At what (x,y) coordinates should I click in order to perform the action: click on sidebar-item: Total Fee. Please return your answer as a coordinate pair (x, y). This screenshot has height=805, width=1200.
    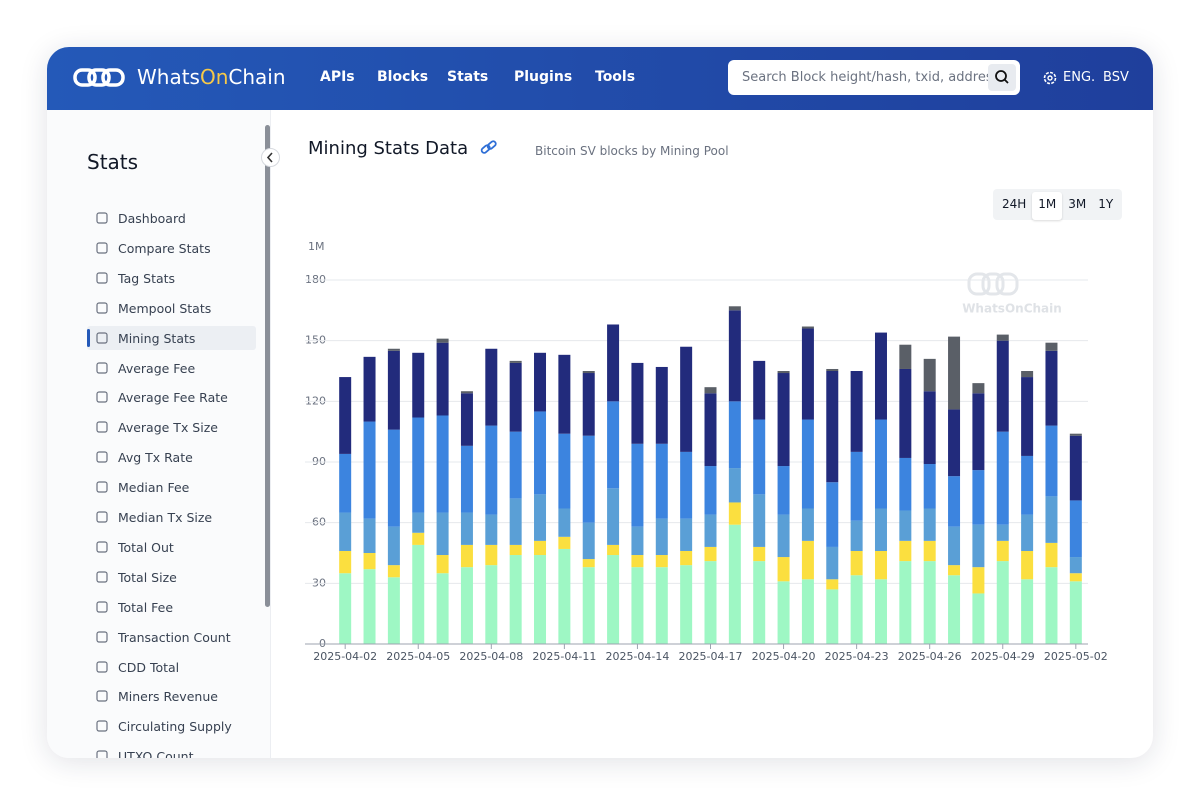
    Looking at the image, I should click on (171, 607).